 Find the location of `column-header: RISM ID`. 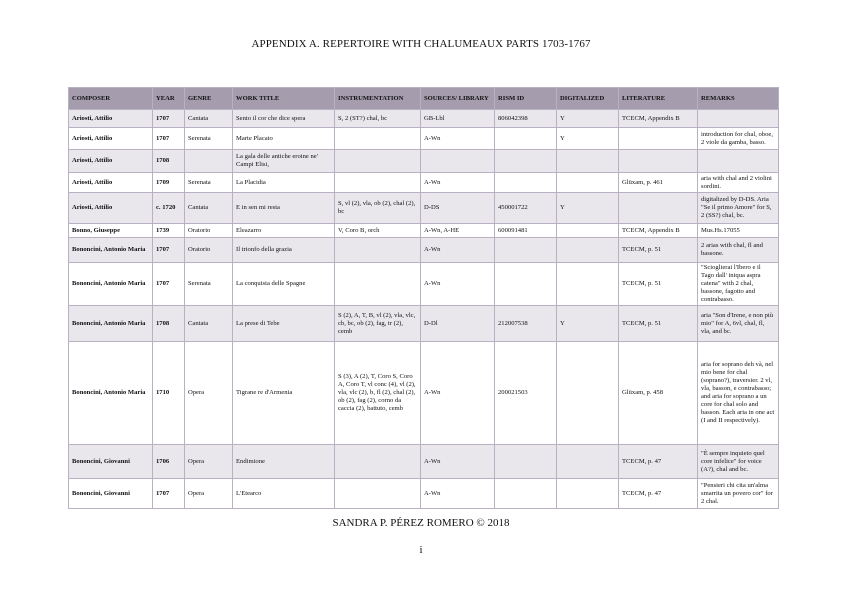

column-header: RISM ID is located at coordinates (525, 98).